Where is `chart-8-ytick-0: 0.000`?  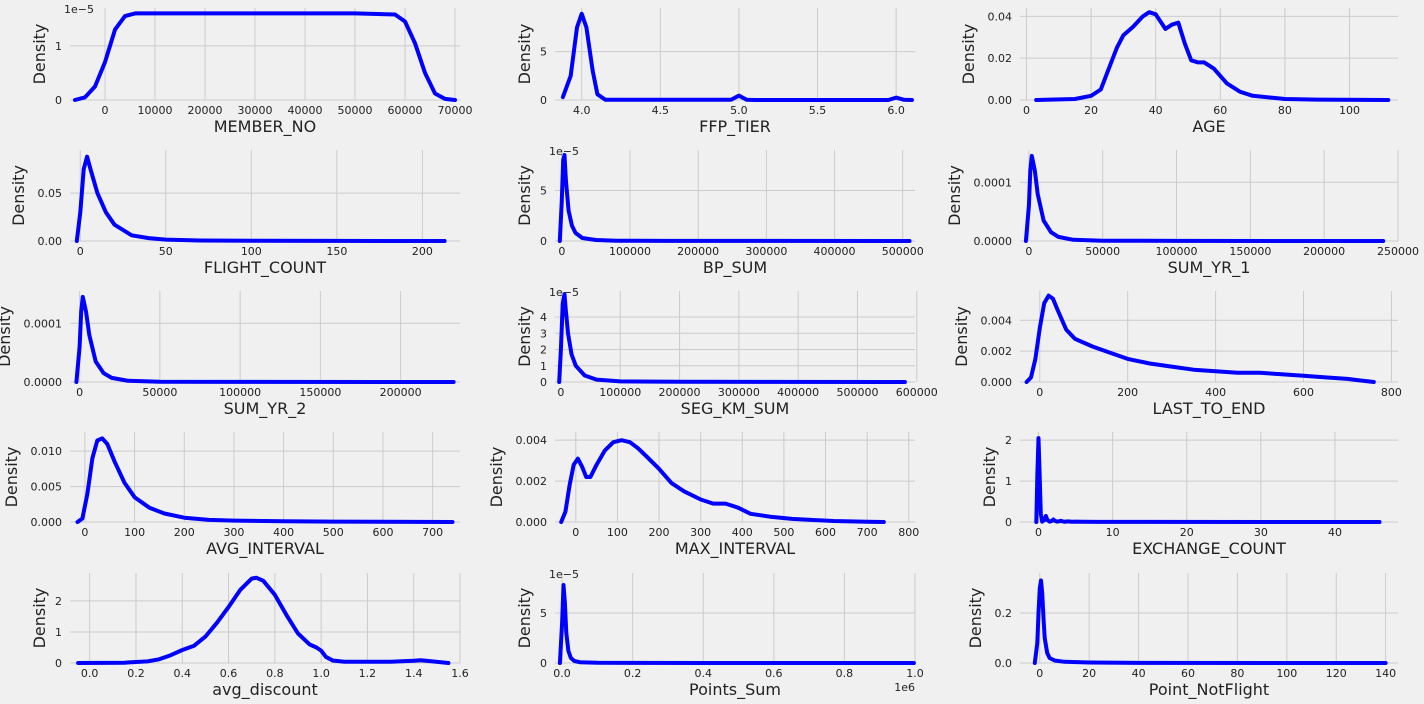 chart-8-ytick-0: 0.000 is located at coordinates (997, 382).